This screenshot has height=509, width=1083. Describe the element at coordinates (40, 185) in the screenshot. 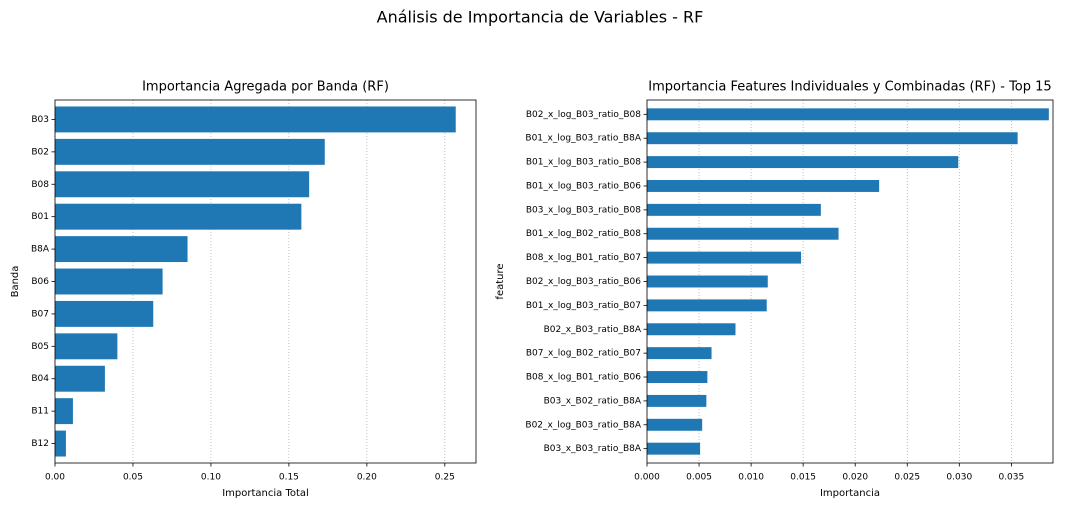

I see `y-tick-label: B08` at that location.